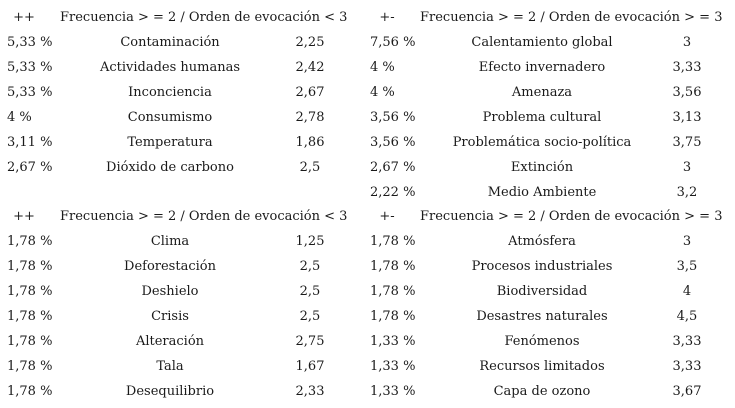 The image size is (735, 408). I want to click on table-row: 4 % Amenaza 3,56, so click(551, 92).